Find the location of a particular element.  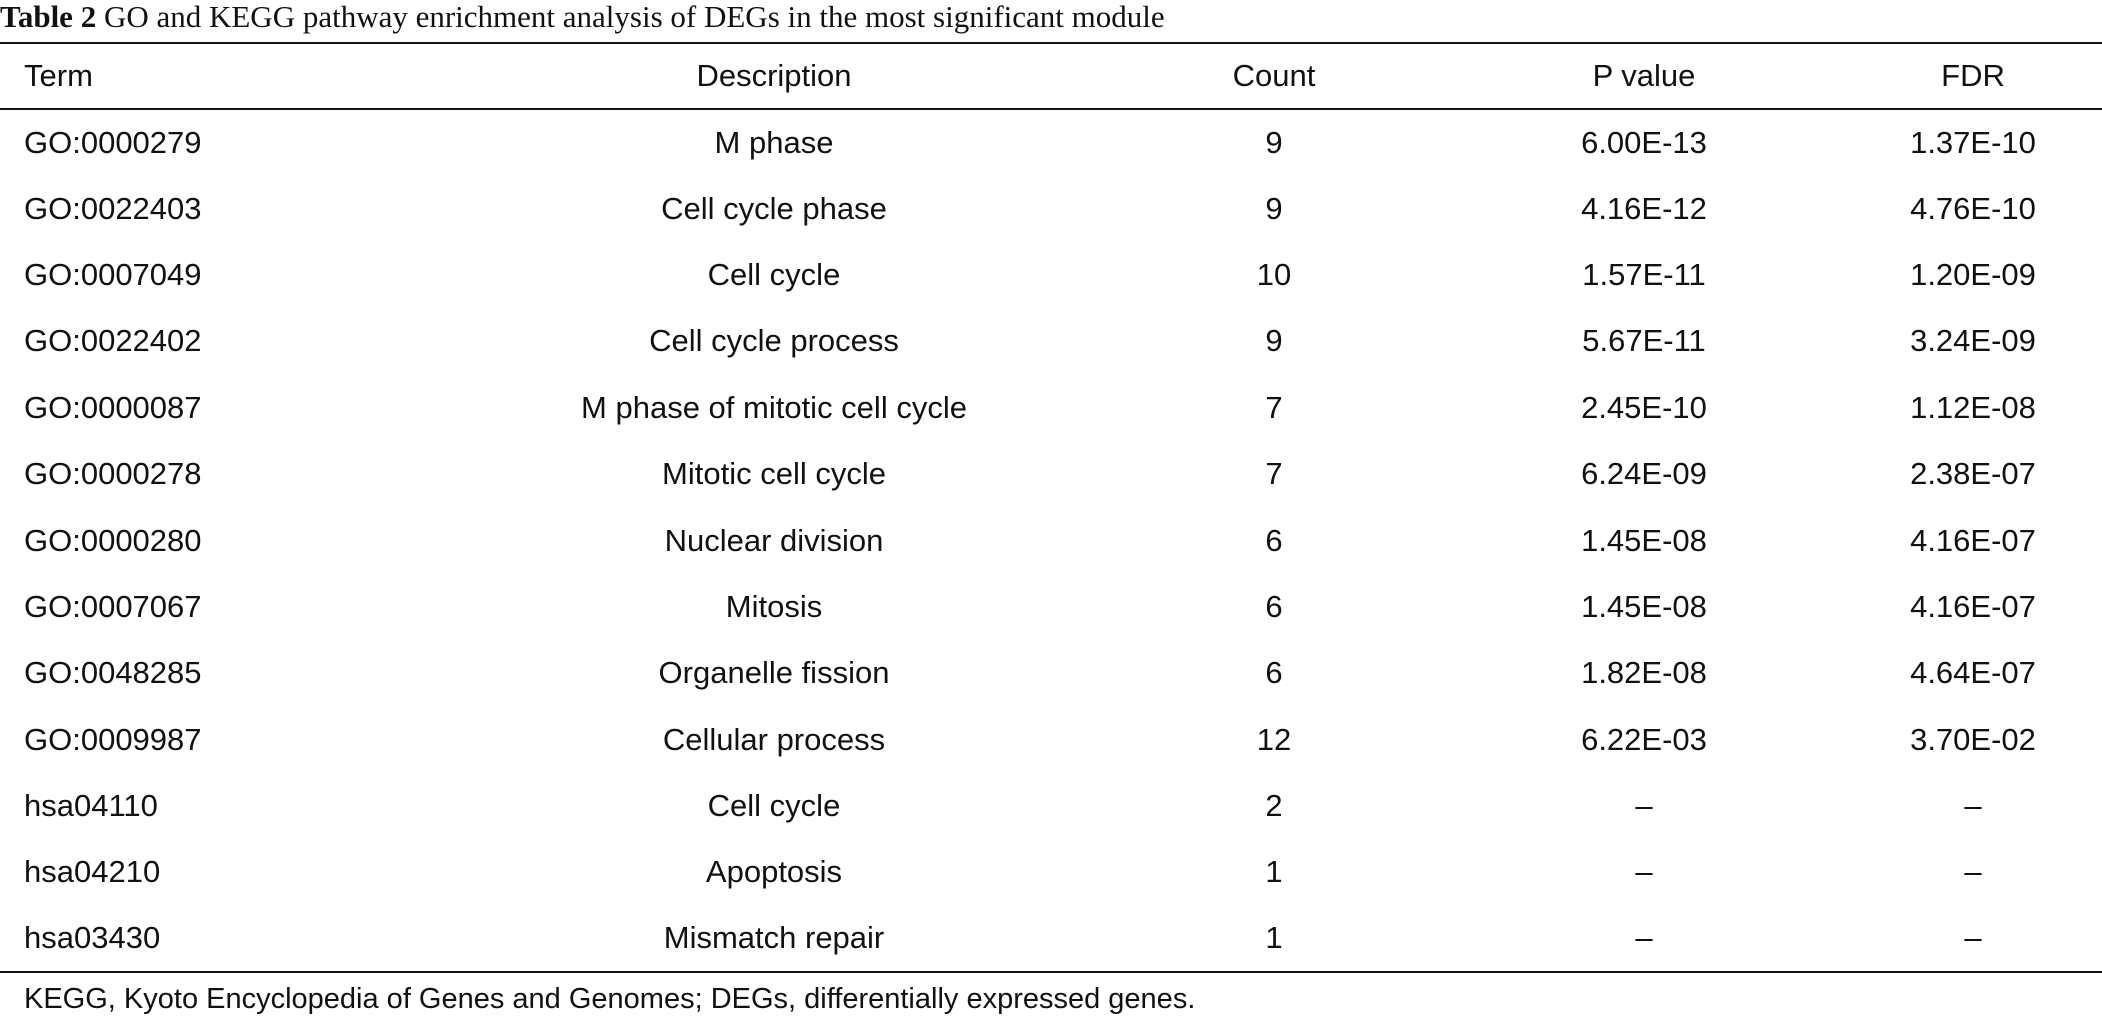

header-row: Term Description Count P value FDR is located at coordinates (1051, 76).